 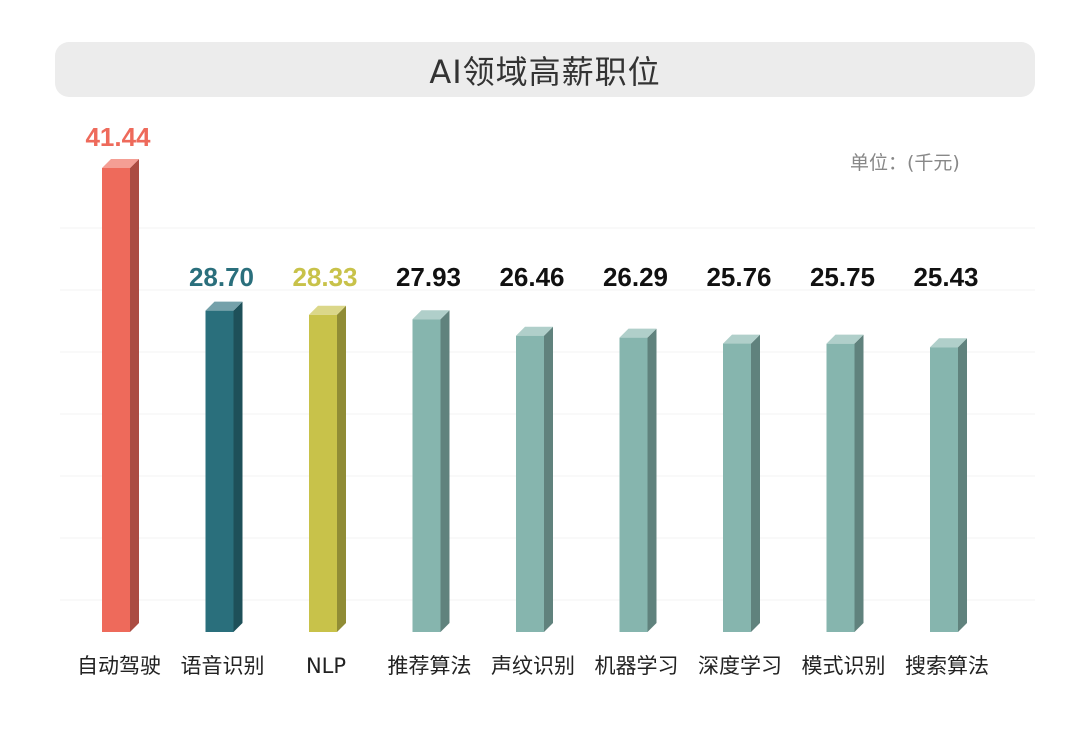 I want to click on unit-label: 单位：(千元), so click(x=905, y=163).